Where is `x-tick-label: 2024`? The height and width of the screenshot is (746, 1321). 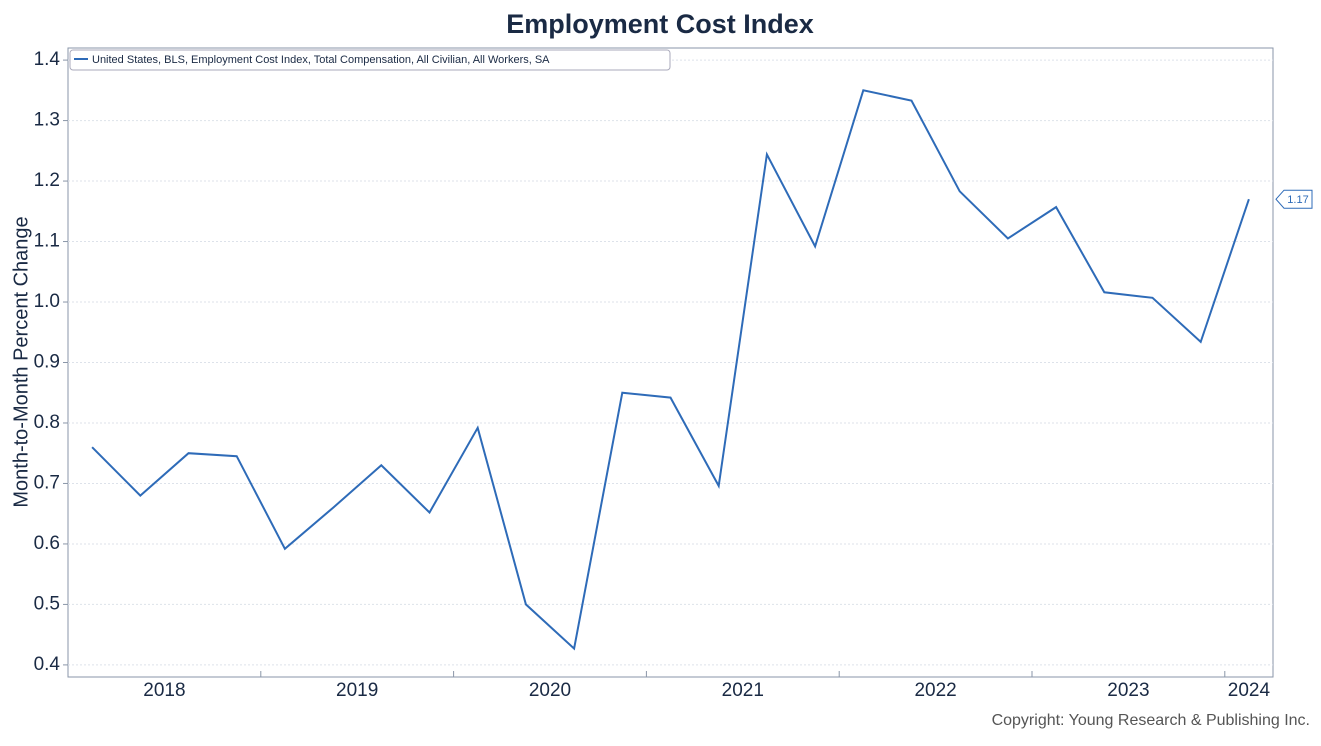
x-tick-label: 2024 is located at coordinates (1249, 690).